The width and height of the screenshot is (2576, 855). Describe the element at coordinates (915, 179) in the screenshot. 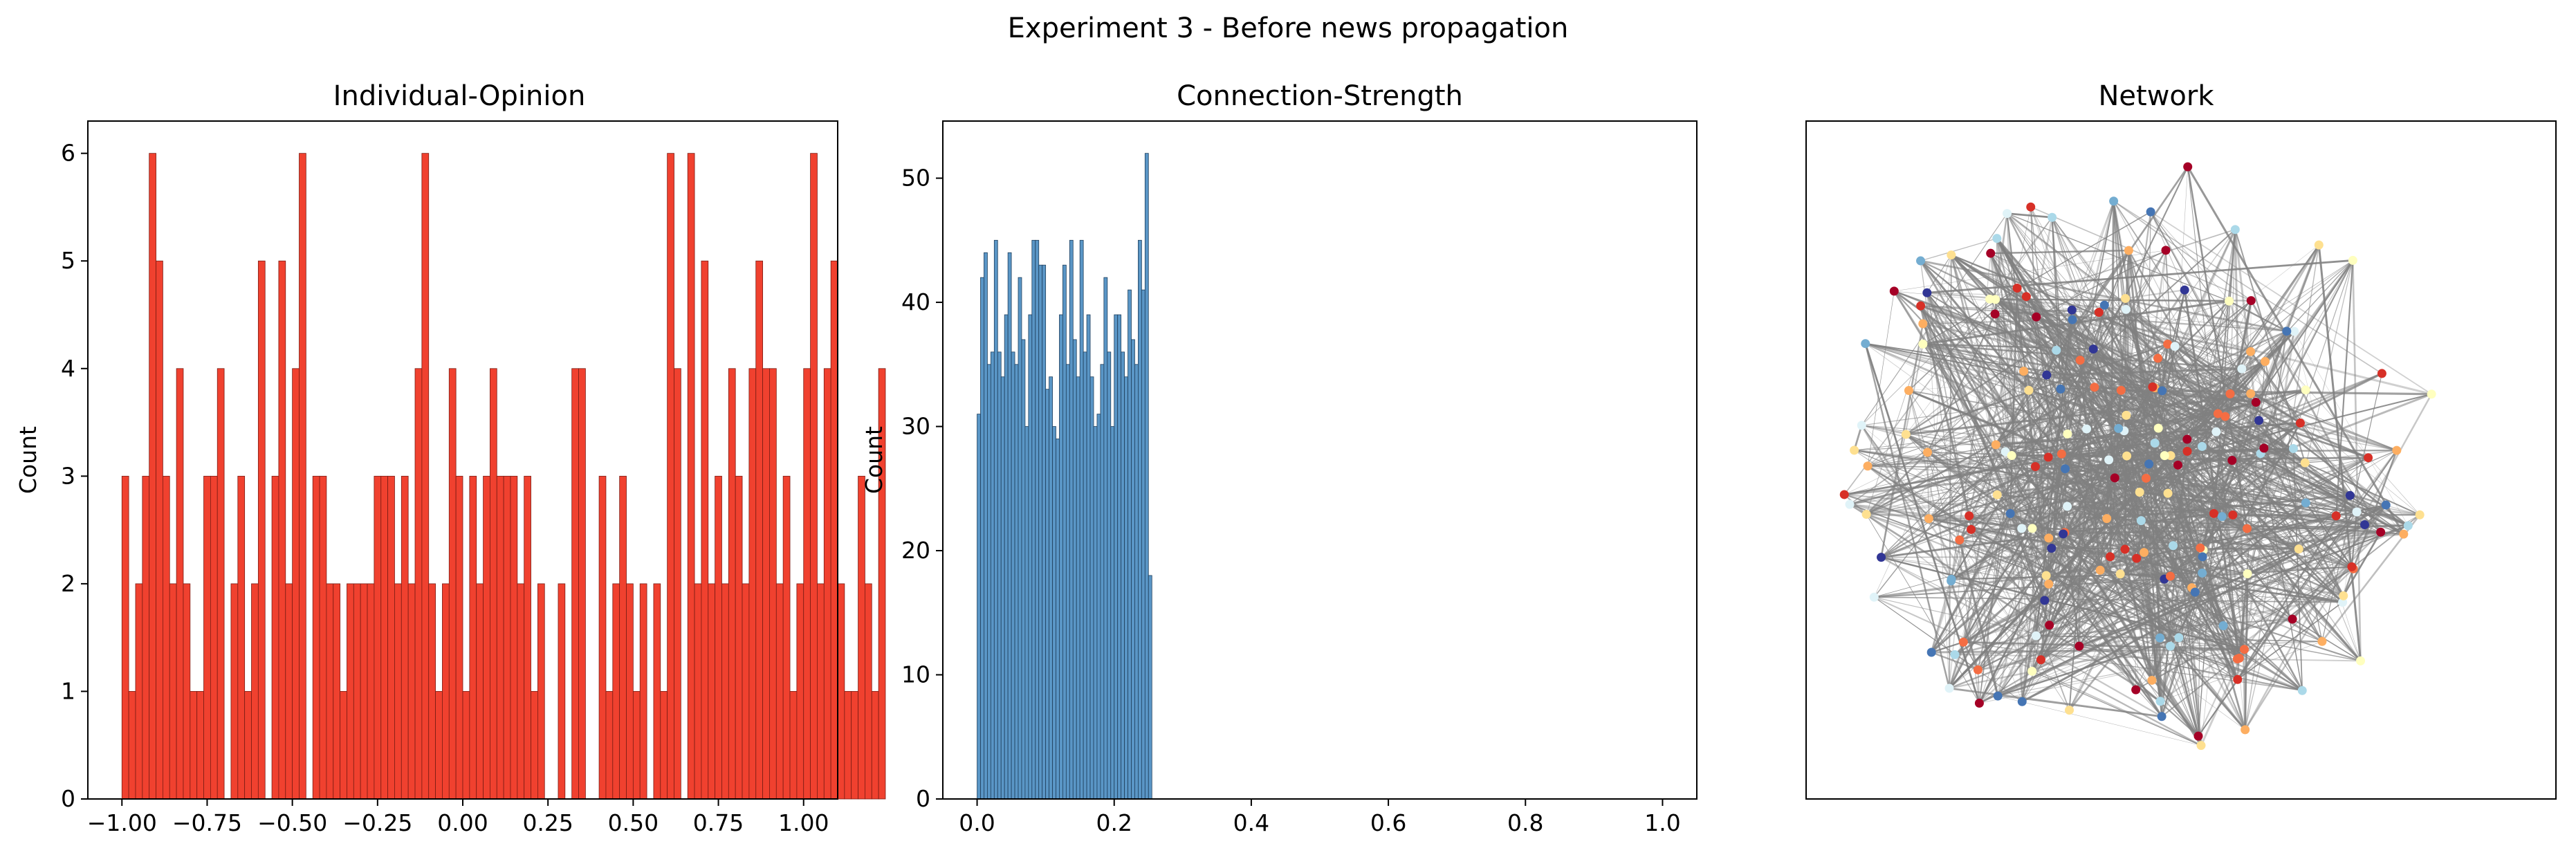

I see `strength-histogram-y-tick-label: 50` at that location.